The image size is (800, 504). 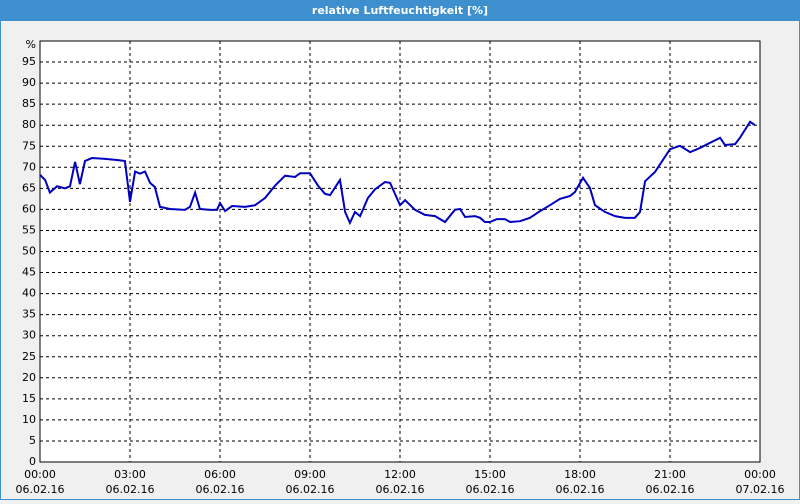 What do you see at coordinates (29, 187) in the screenshot?
I see `y-tick-label: 65` at bounding box center [29, 187].